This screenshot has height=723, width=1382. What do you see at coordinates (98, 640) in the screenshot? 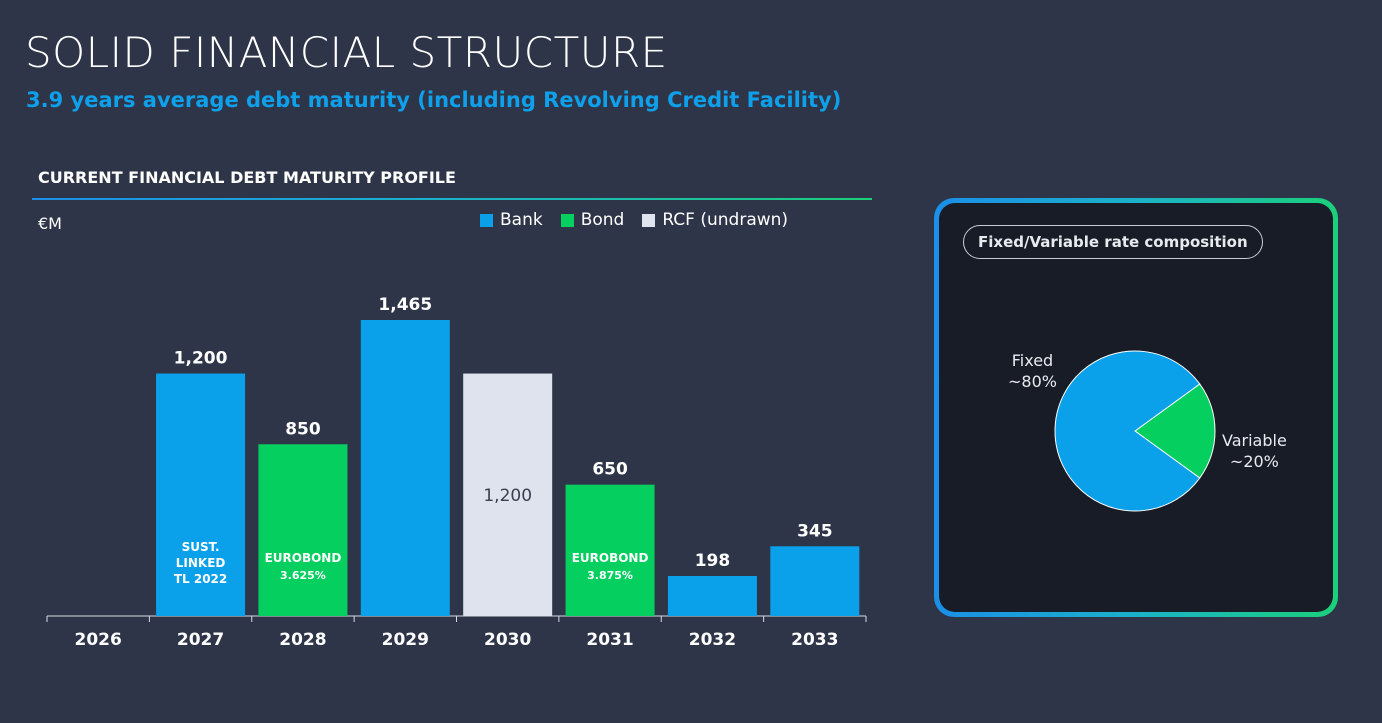
I see `x-tick-label: 2026` at bounding box center [98, 640].